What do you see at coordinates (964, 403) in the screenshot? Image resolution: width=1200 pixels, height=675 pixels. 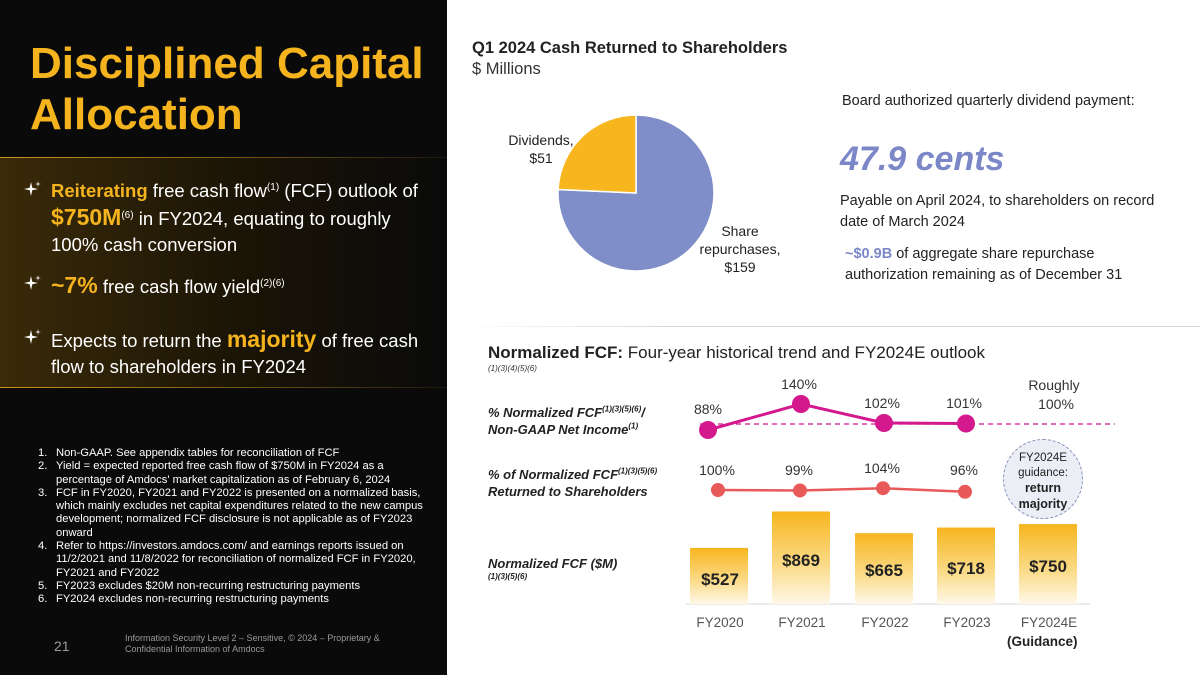 I see `ratio-label: 101%` at bounding box center [964, 403].